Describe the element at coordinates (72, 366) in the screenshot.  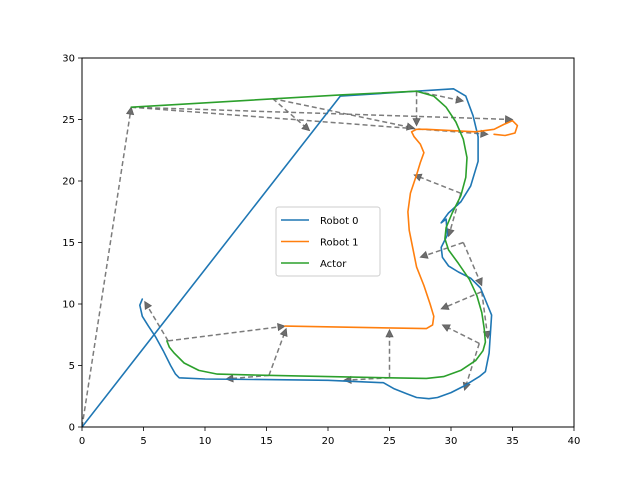
I see `y-tick-label: 5` at that location.